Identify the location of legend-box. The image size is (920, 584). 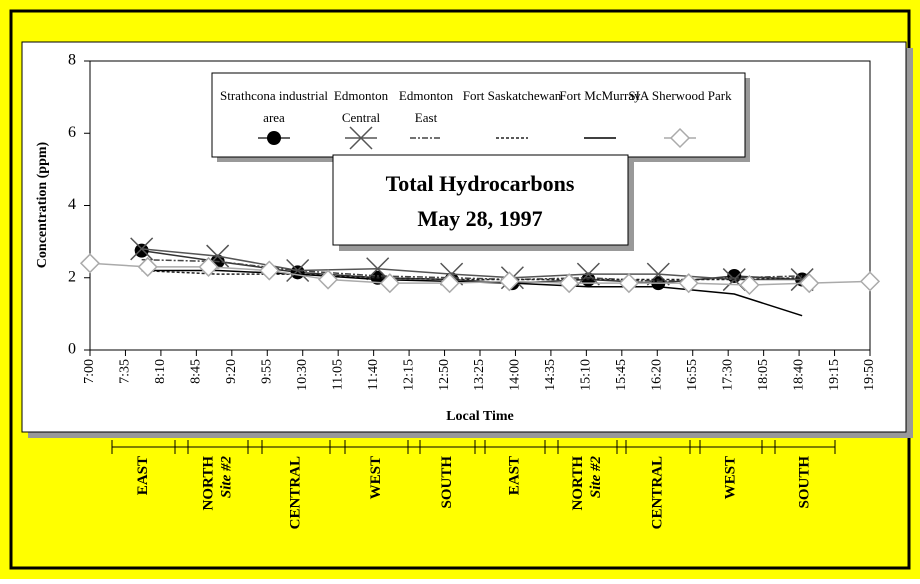
(478, 115).